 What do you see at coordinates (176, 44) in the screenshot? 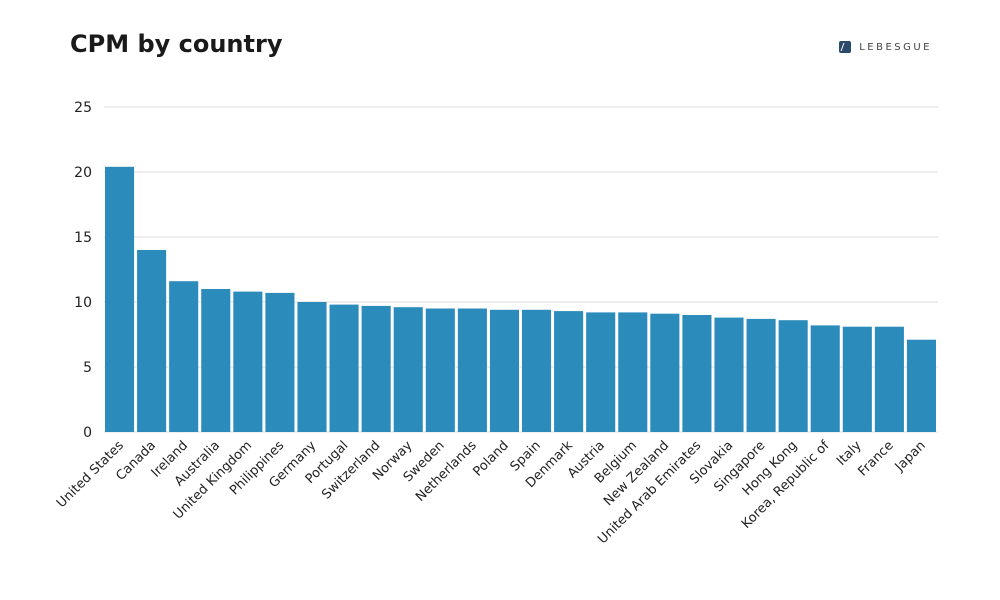
I see `chart-title: CPM by country` at bounding box center [176, 44].